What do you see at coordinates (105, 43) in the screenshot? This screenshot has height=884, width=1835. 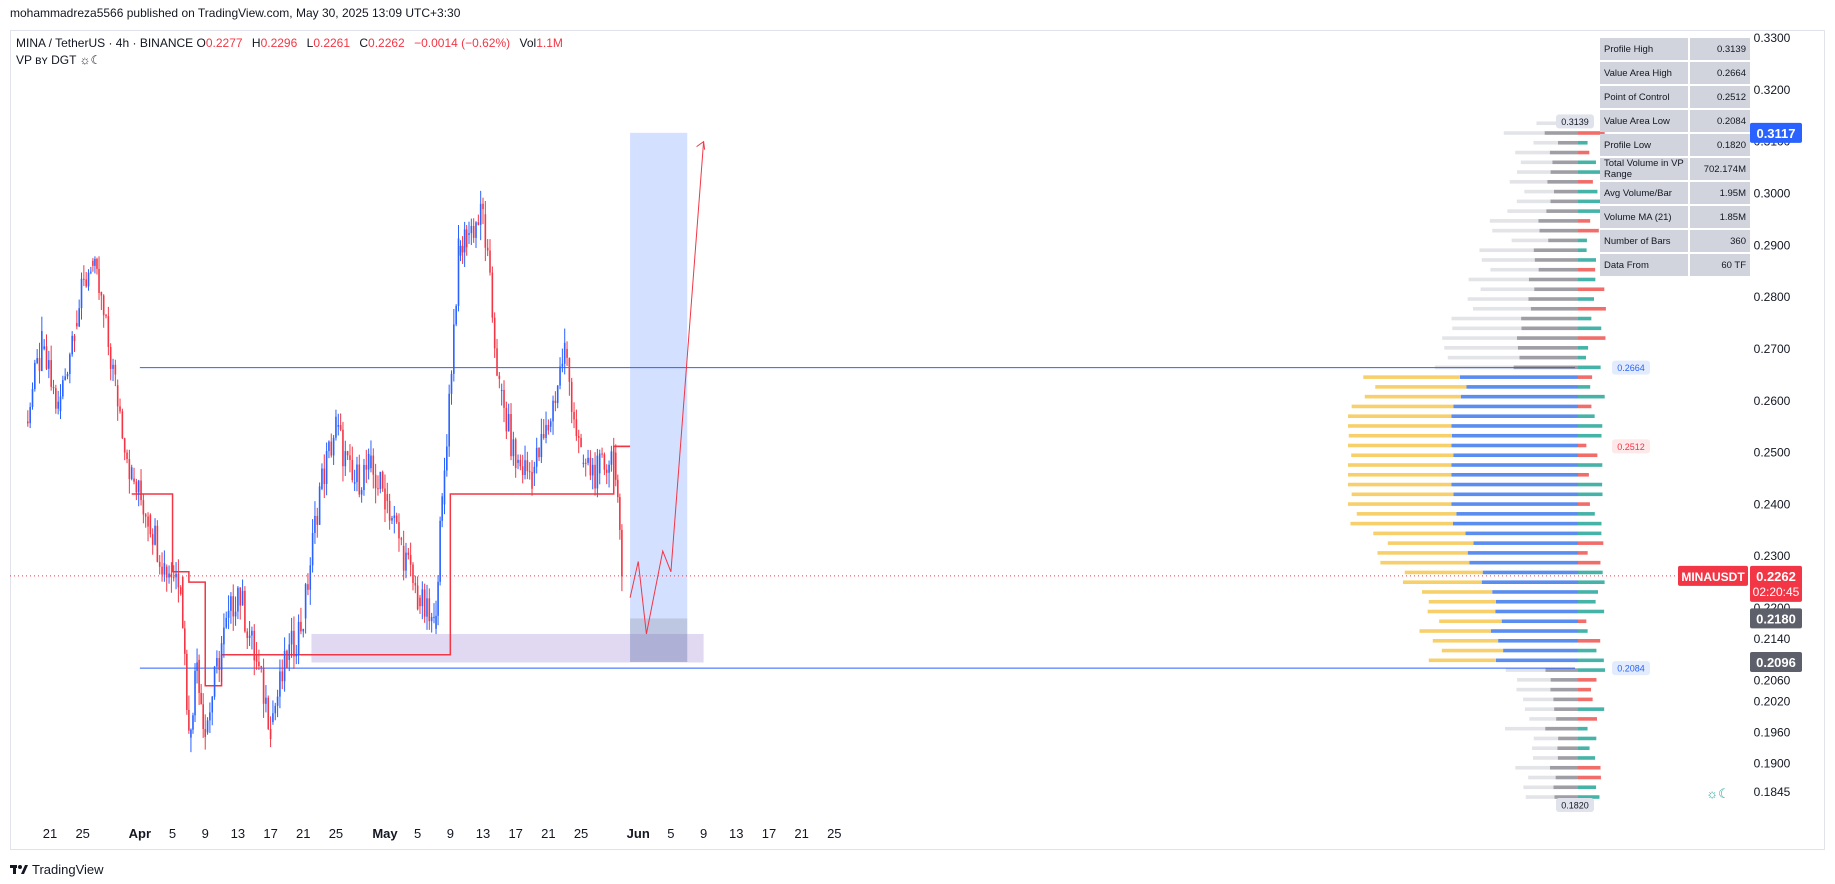 I see `symbol-name: MINA / TetherUS · 4h · BINANCE` at bounding box center [105, 43].